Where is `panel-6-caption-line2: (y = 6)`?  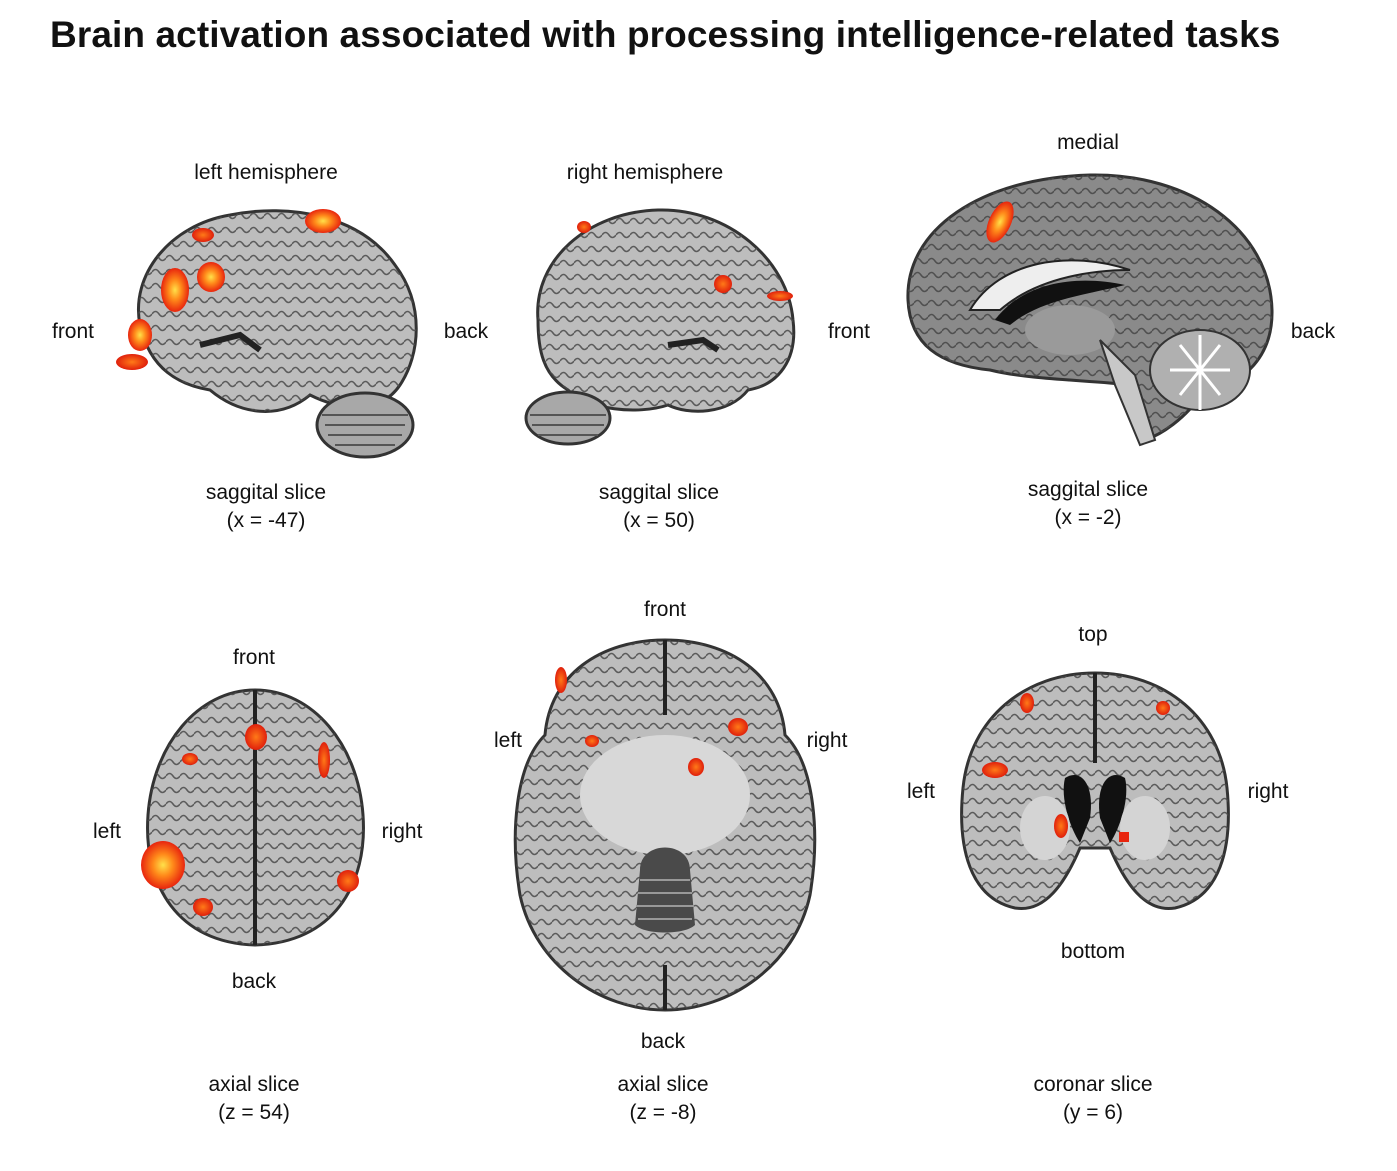
panel-6-caption-line2: (y = 6) is located at coordinates (1093, 1112).